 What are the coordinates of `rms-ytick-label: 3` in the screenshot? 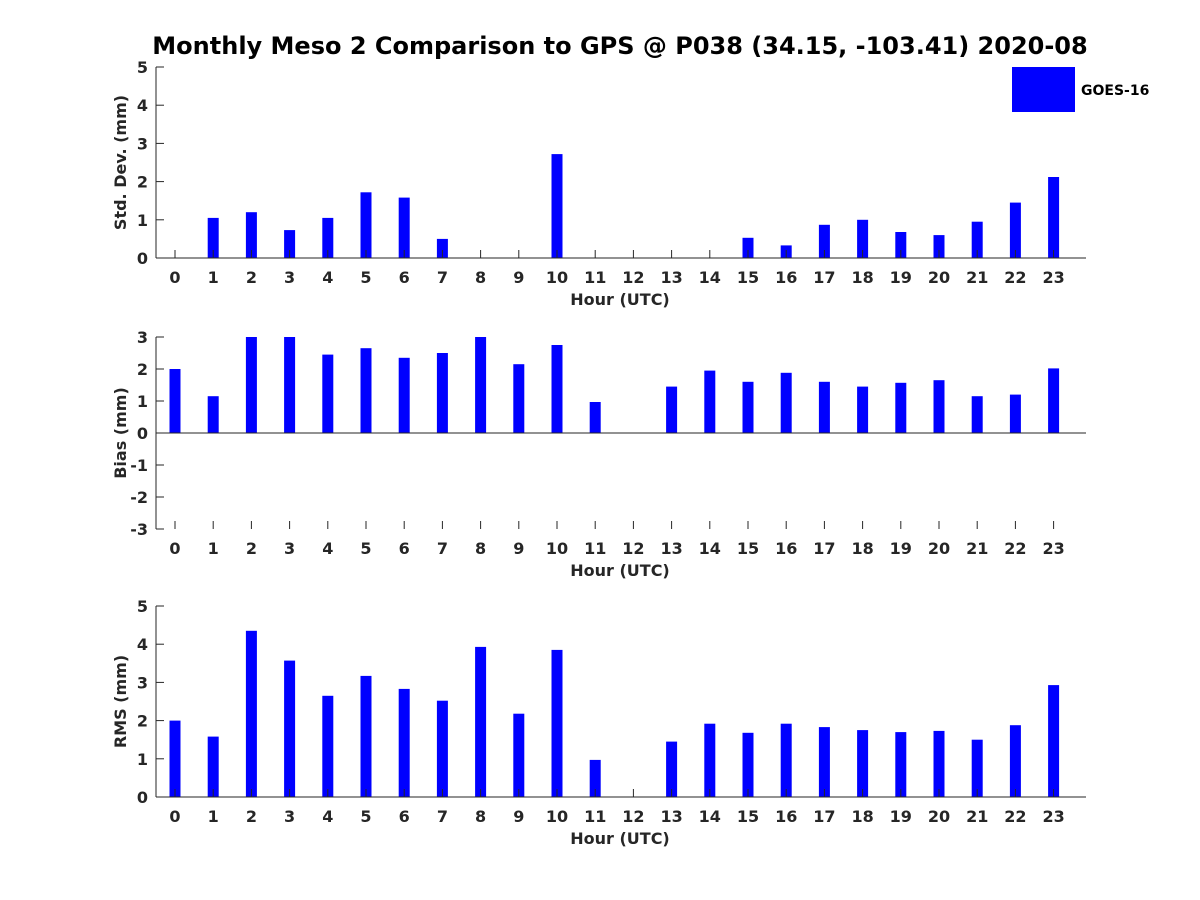 It's located at (142, 682).